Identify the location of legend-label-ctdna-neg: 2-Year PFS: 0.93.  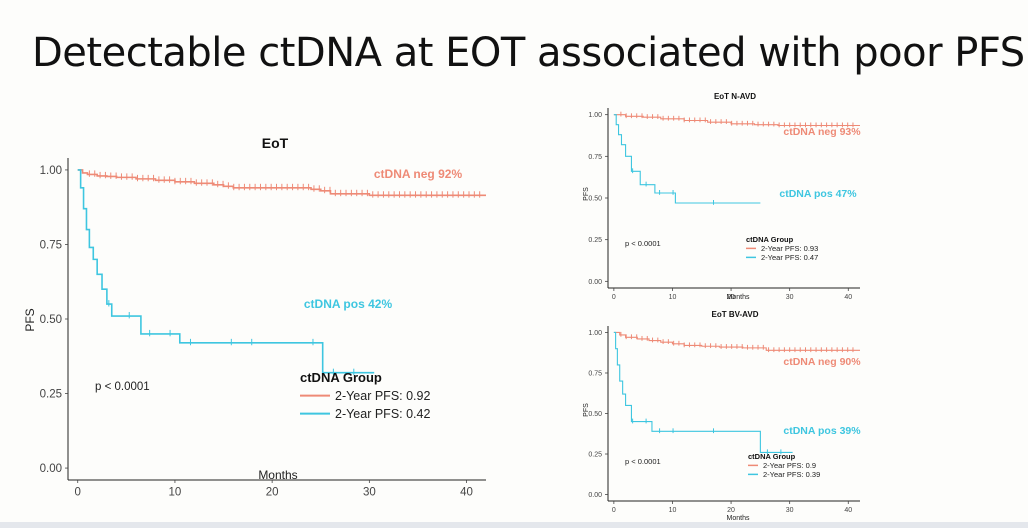
(789, 248).